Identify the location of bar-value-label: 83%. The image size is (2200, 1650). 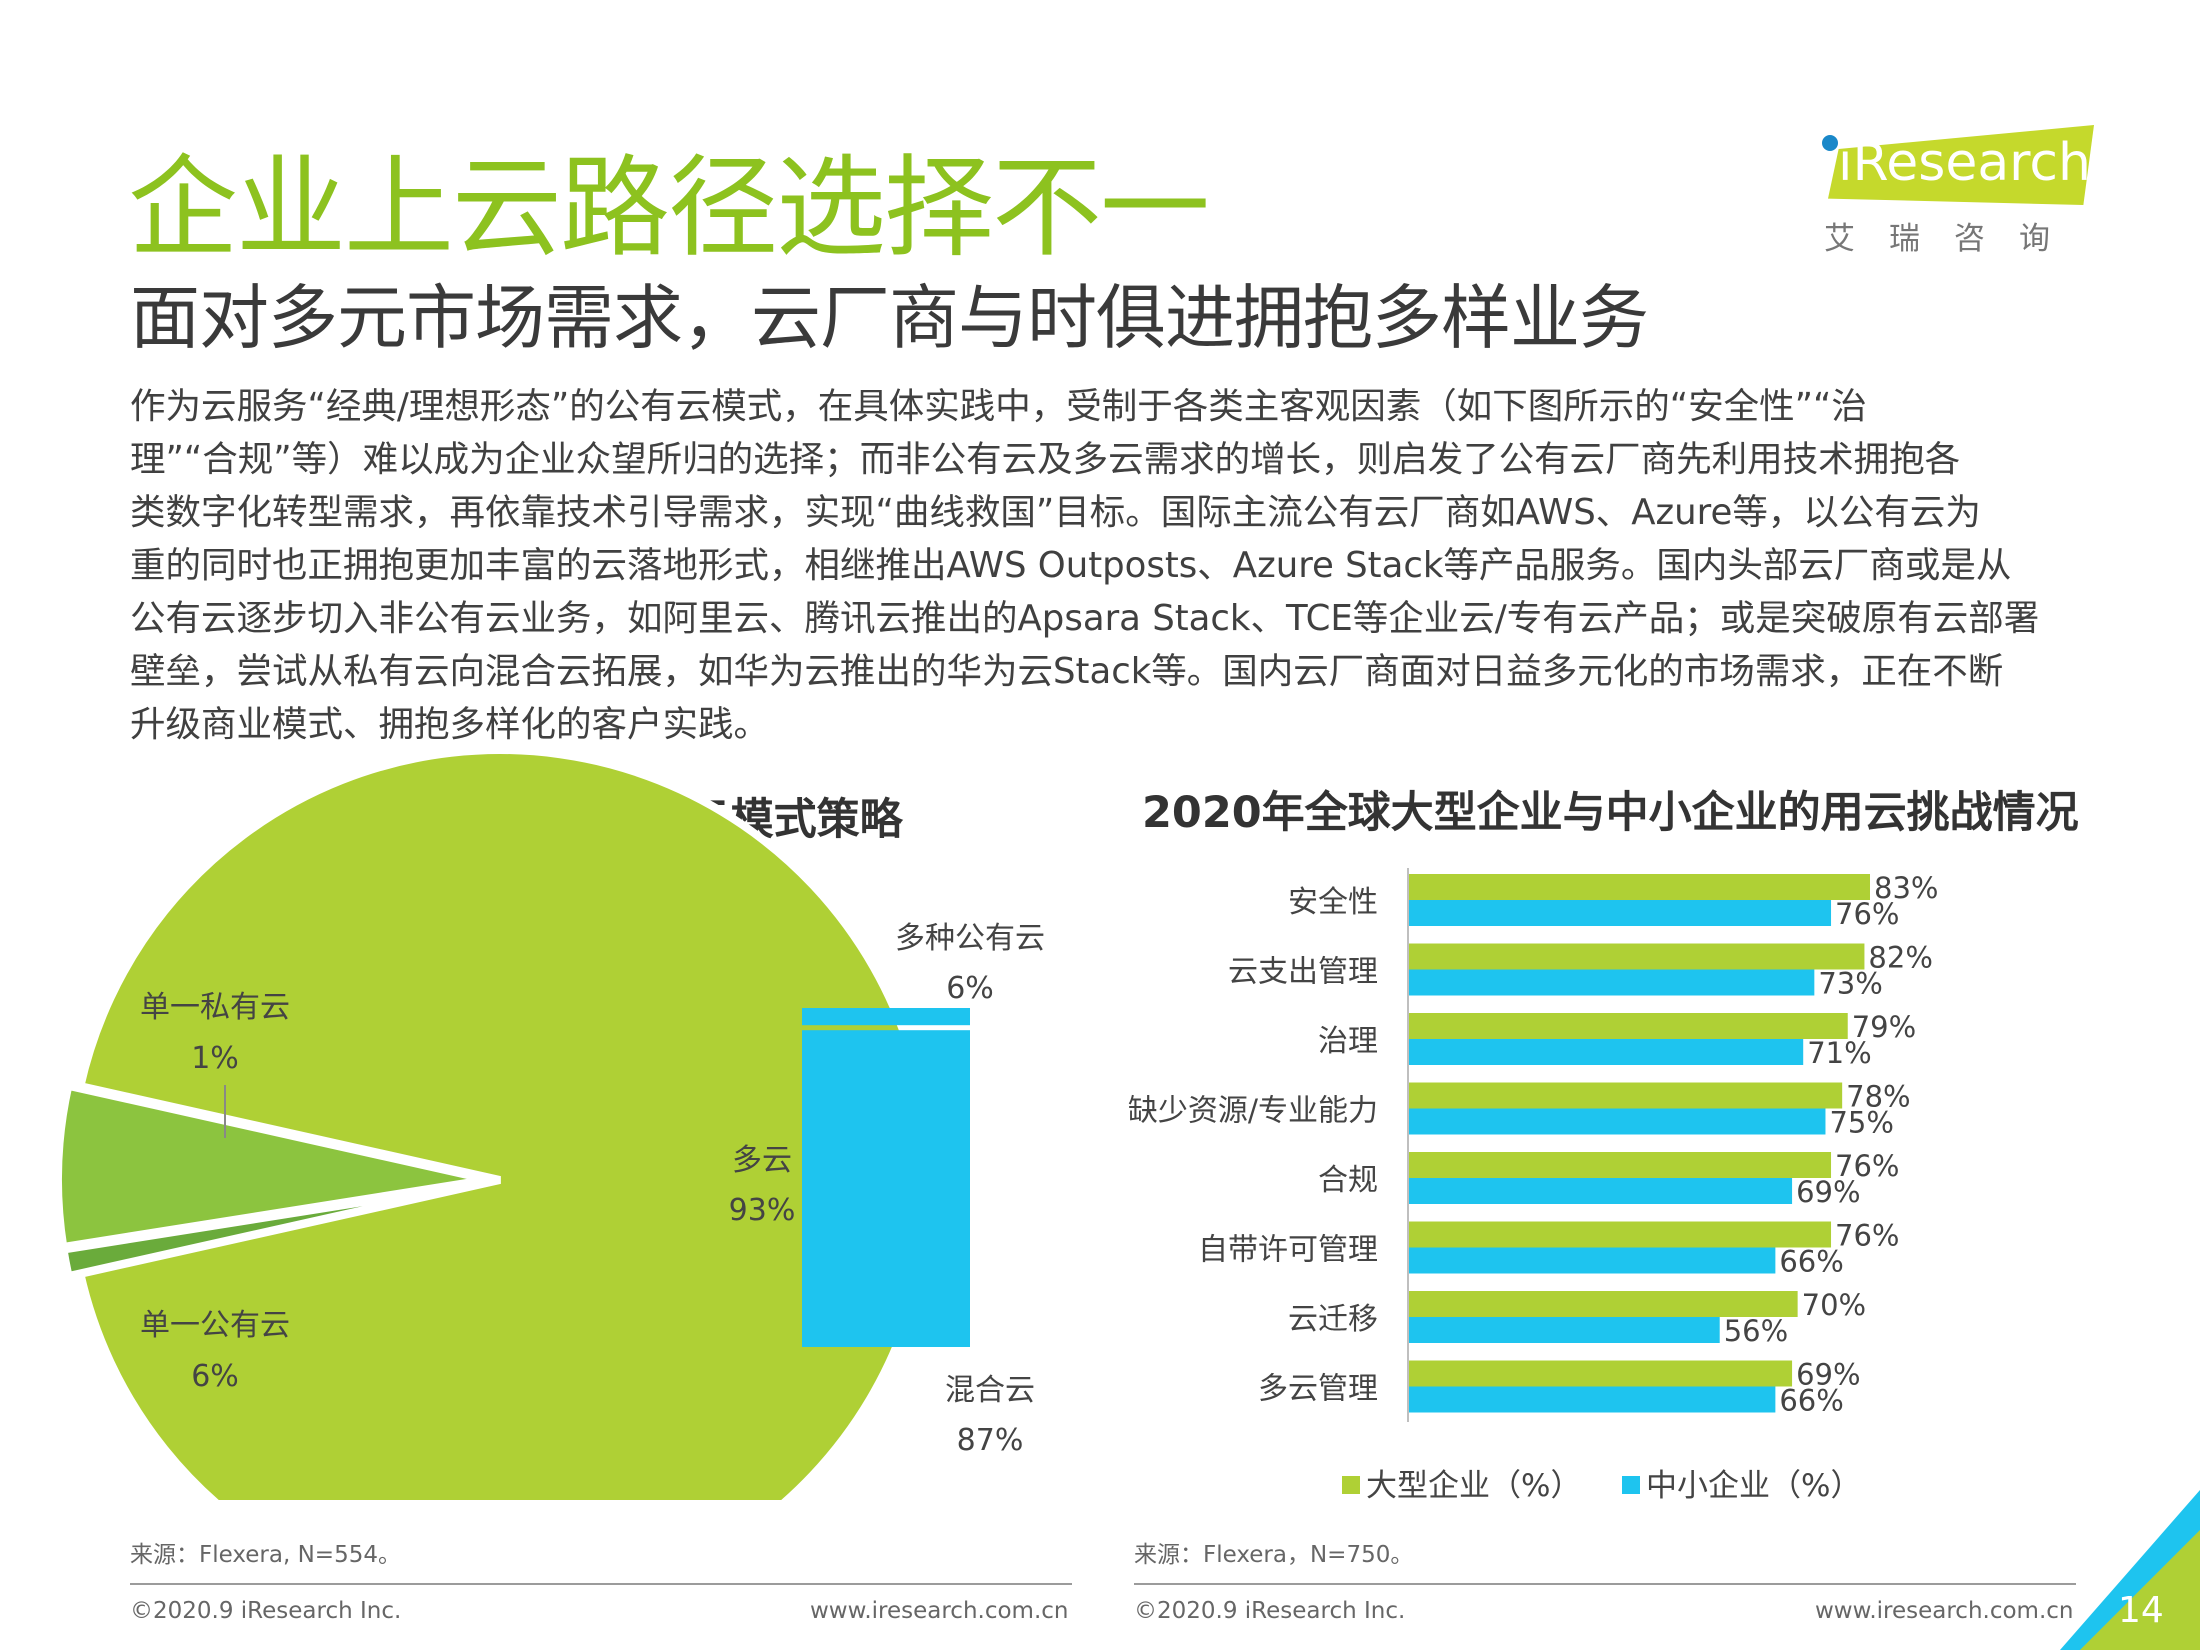
(1906, 888).